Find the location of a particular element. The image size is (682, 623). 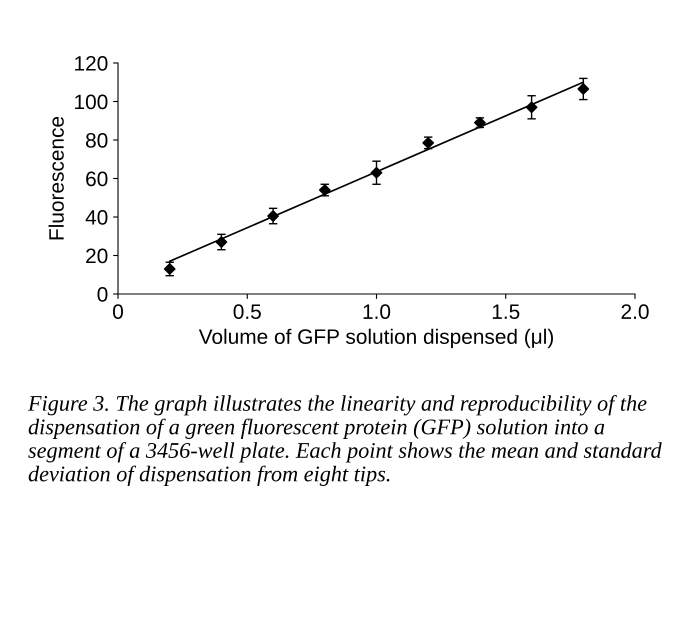

y-tick-label: 80 is located at coordinates (97, 140).